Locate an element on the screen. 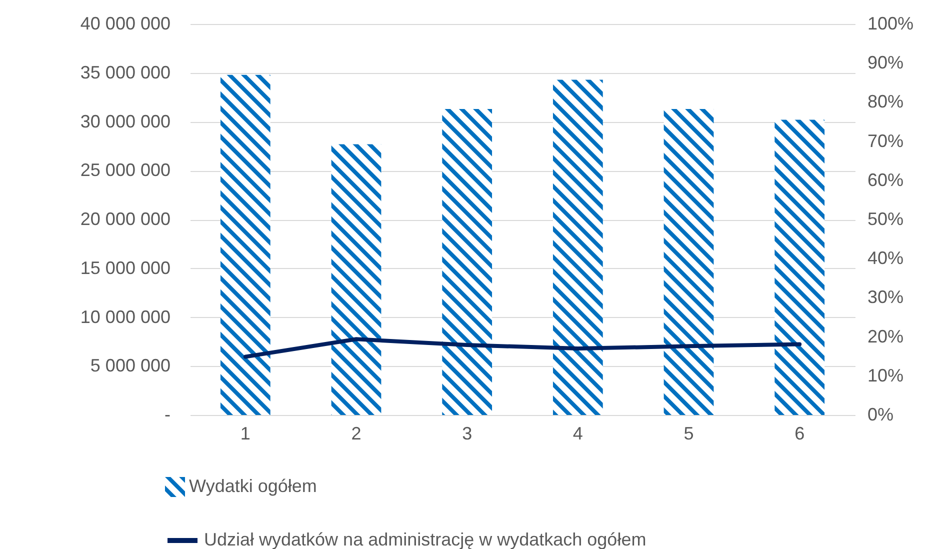 The height and width of the screenshot is (549, 930). x-tick-label: 2 is located at coordinates (356, 434).